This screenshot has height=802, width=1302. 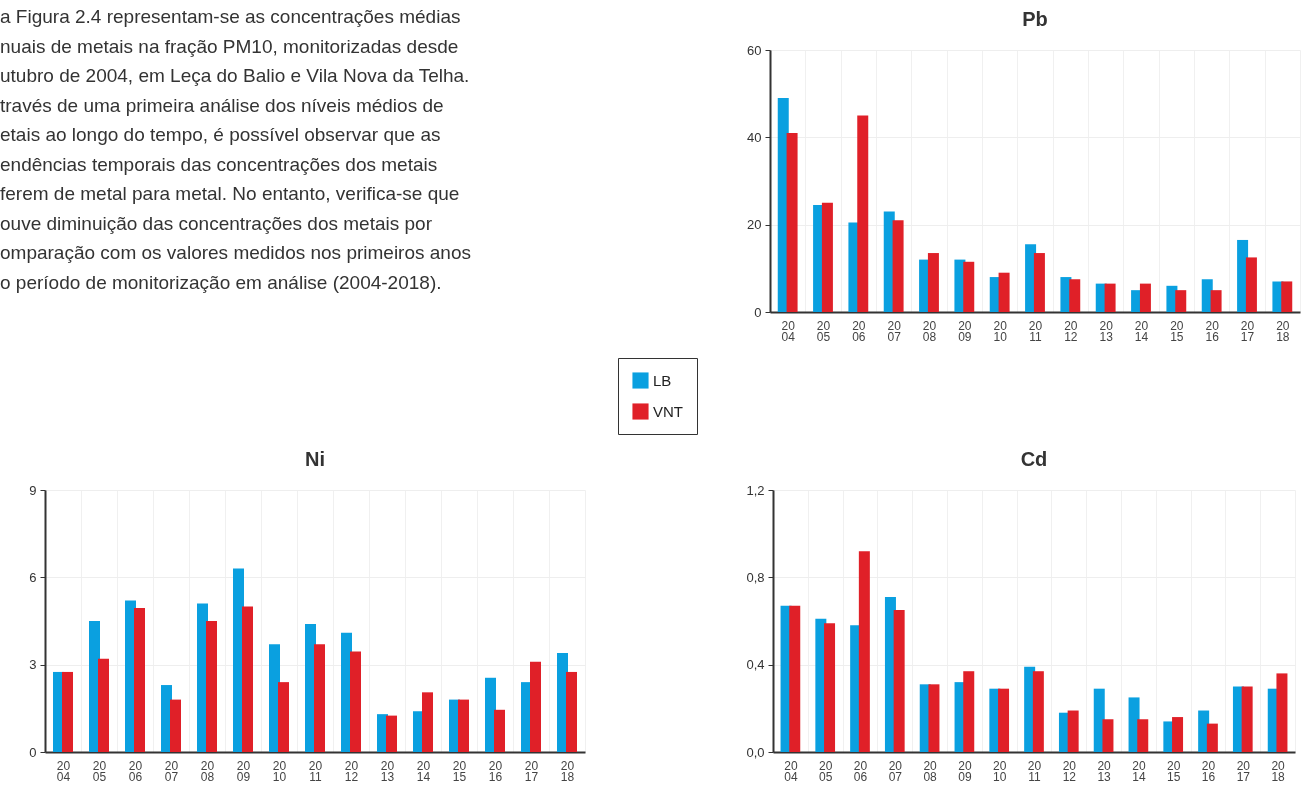 What do you see at coordinates (230, 46) in the screenshot?
I see `text: nuais de metais na fração PM10, monitorizadas desde` at bounding box center [230, 46].